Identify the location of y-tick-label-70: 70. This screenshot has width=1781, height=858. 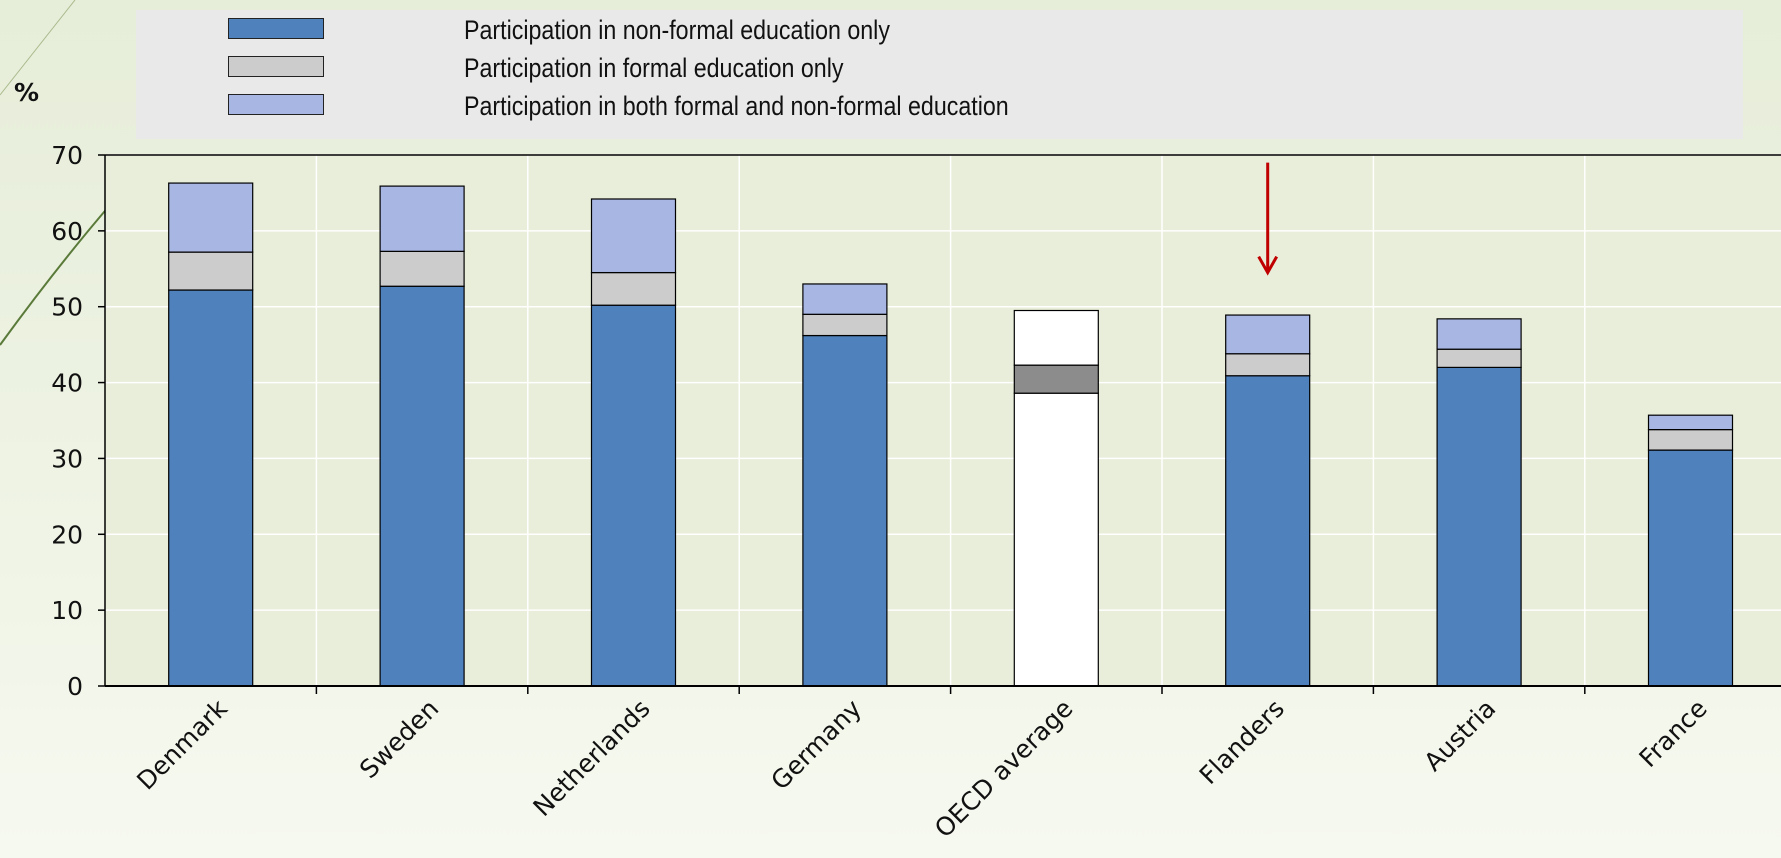
(67, 155).